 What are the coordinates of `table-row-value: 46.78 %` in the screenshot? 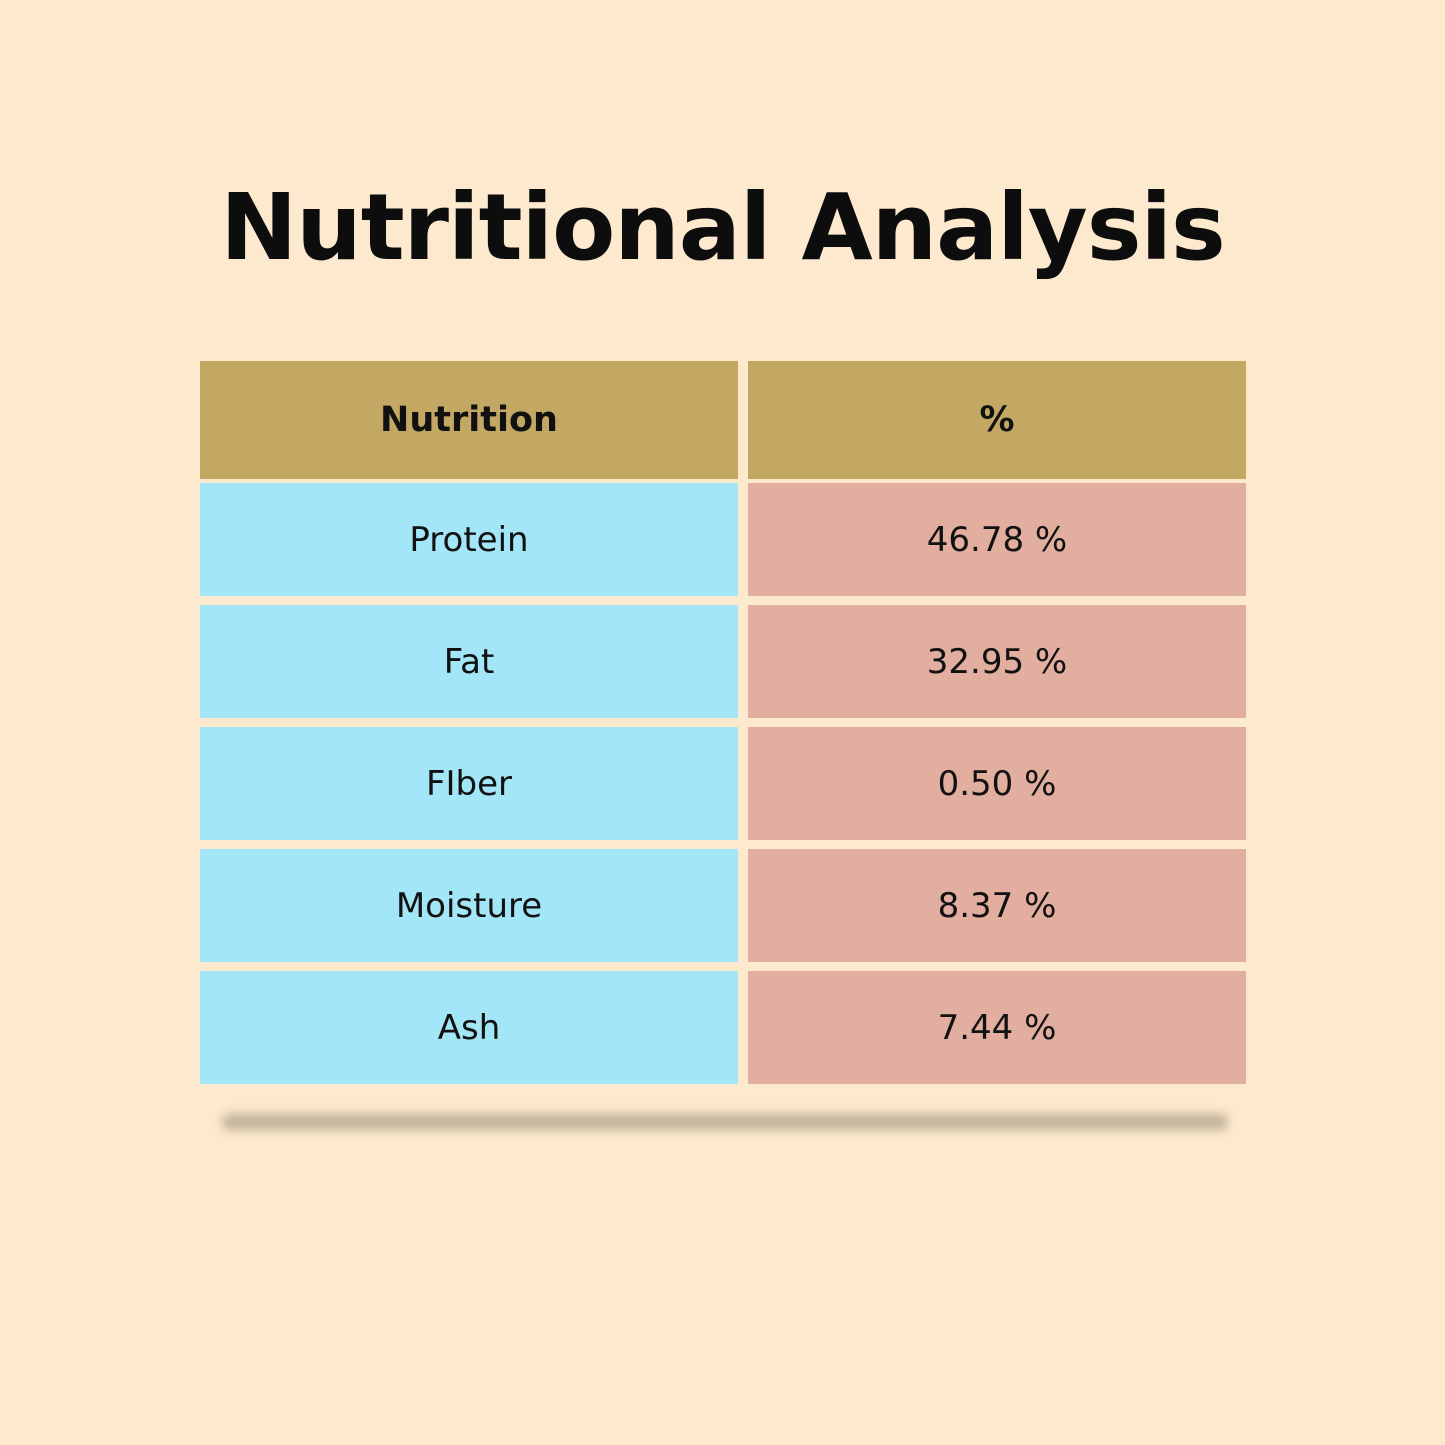 It's located at (997, 539).